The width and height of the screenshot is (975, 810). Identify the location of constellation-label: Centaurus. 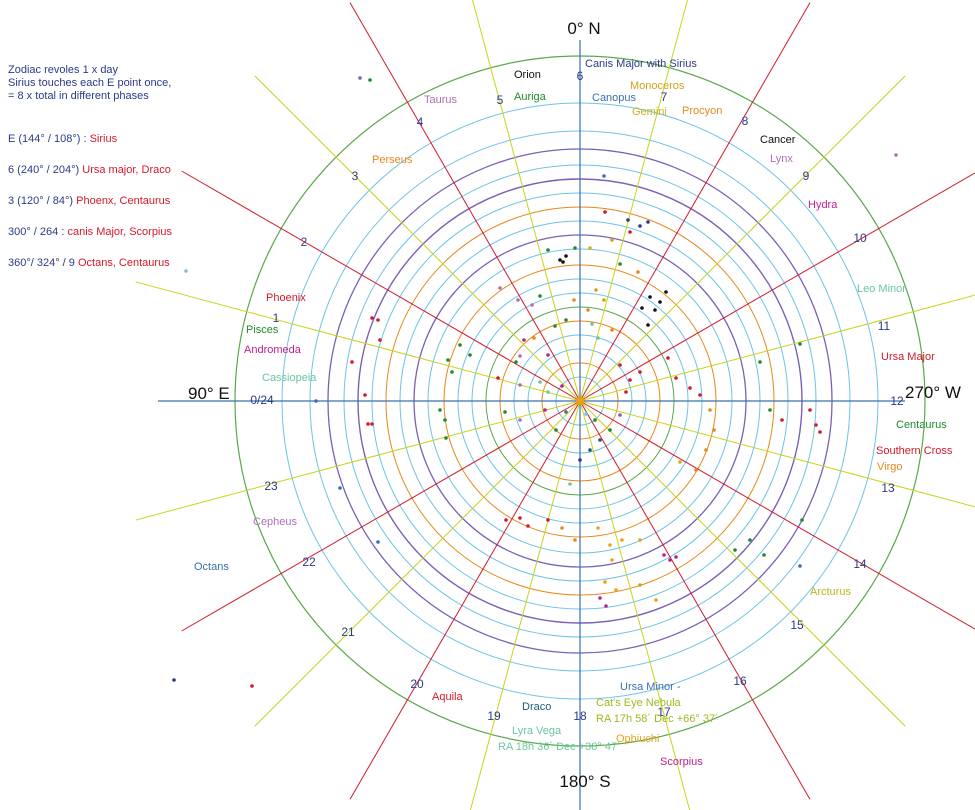
(921, 425).